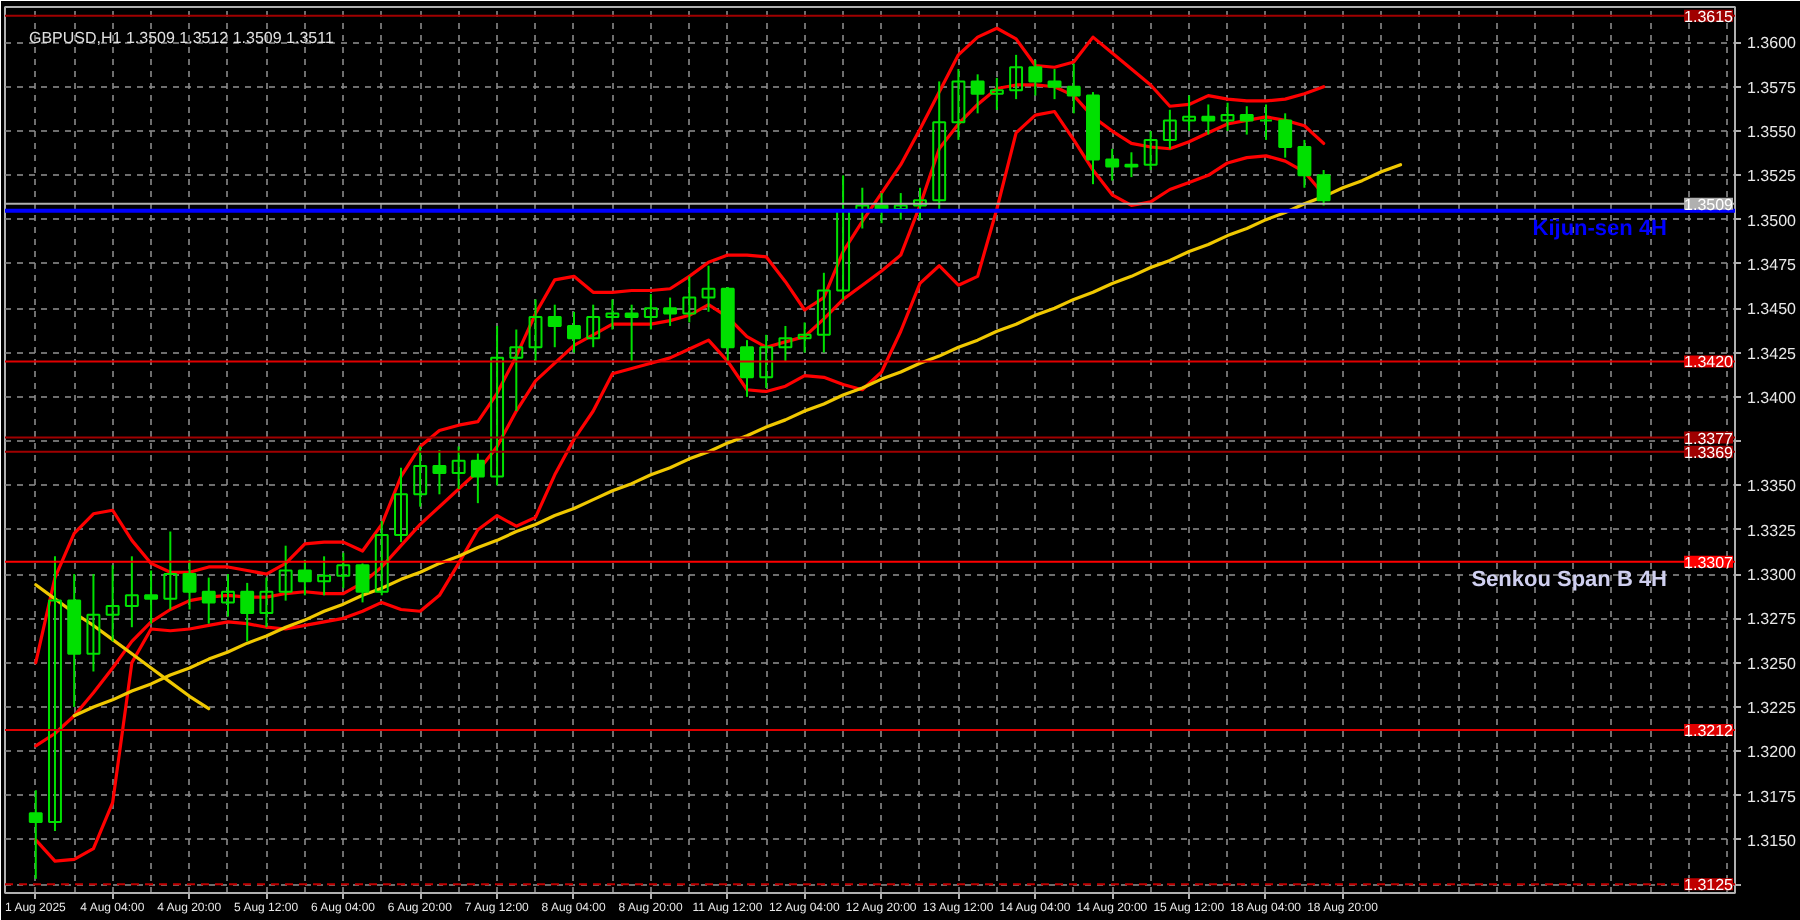 This screenshot has width=1800, height=920. I want to click on annotation: Senkou Span B 4H, so click(1569, 579).